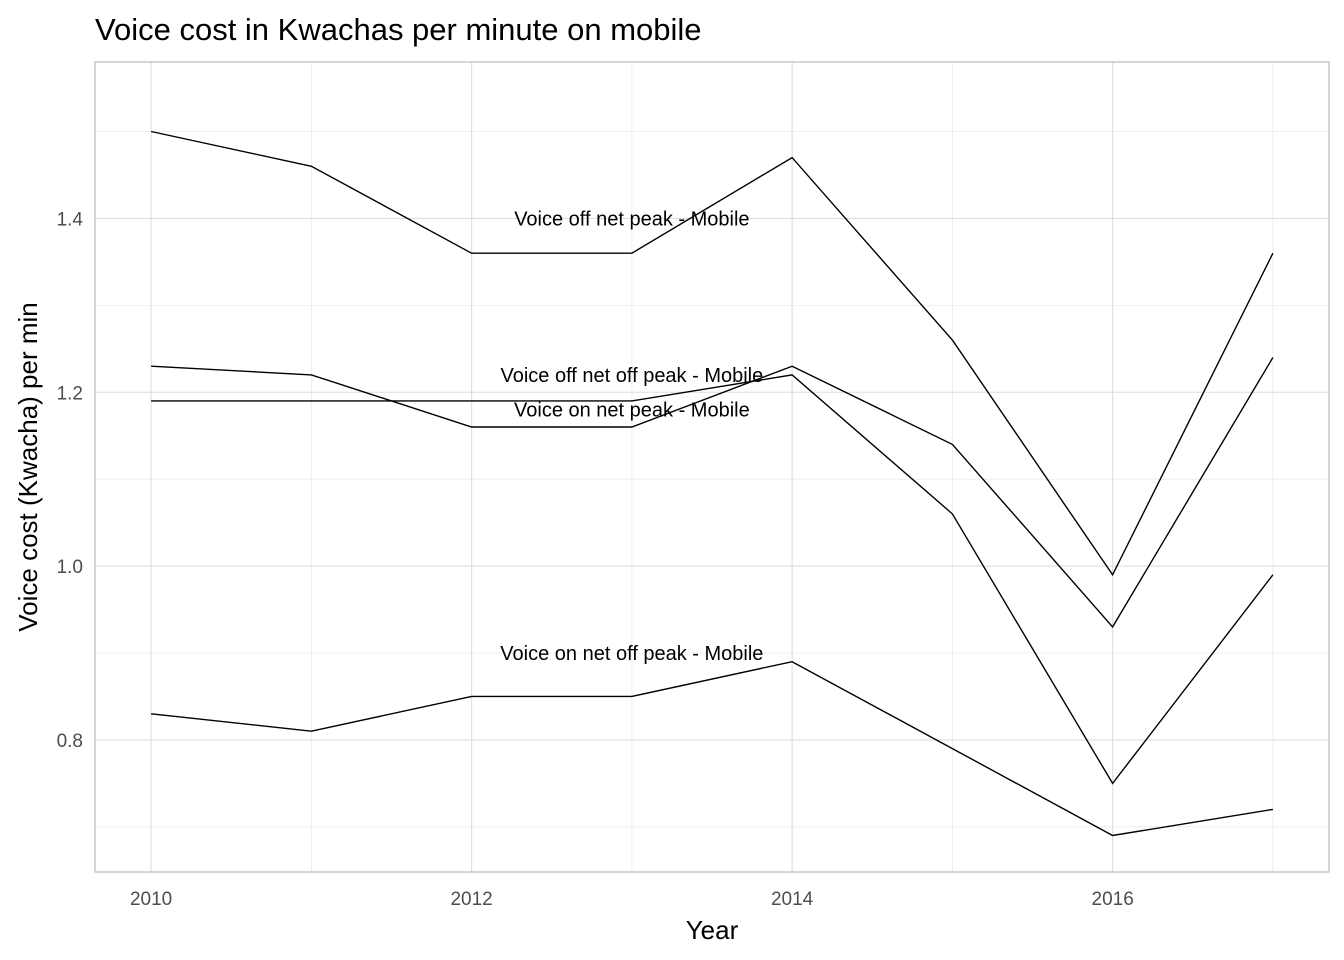 This screenshot has width=1344, height=960. What do you see at coordinates (70, 219) in the screenshot?
I see `y-tick-label: 1.4` at bounding box center [70, 219].